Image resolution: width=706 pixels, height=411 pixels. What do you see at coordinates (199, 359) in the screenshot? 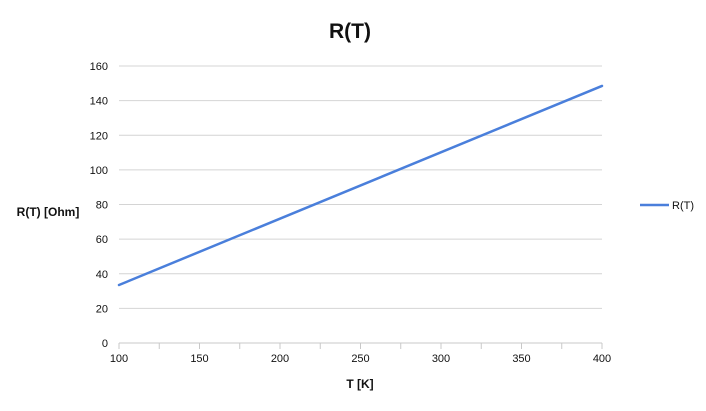
I see `x-tick-label: 150` at bounding box center [199, 359].